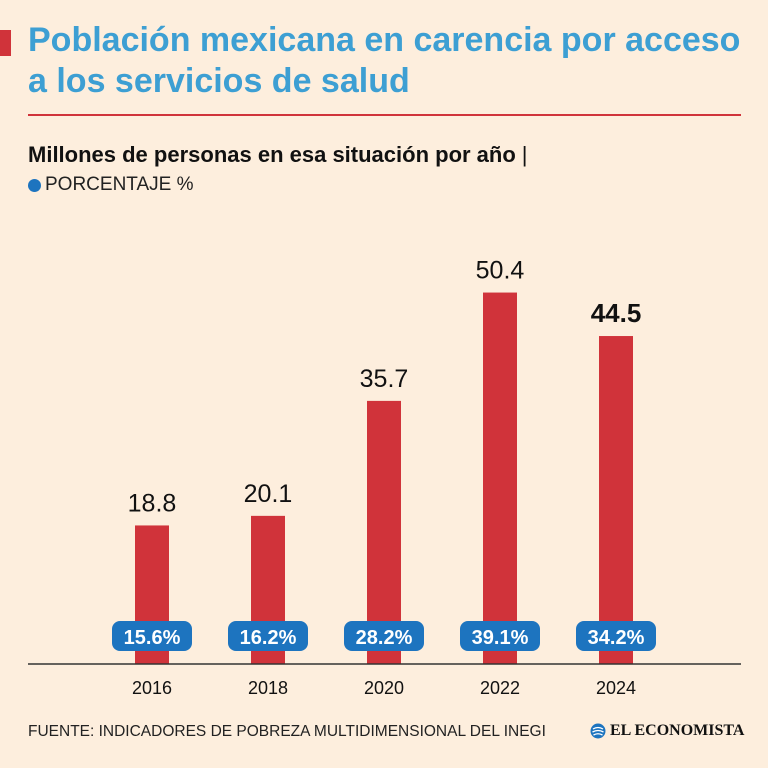 The image size is (768, 768). What do you see at coordinates (677, 730) in the screenshot?
I see `brand-name: EL ECONOMISTA` at bounding box center [677, 730].